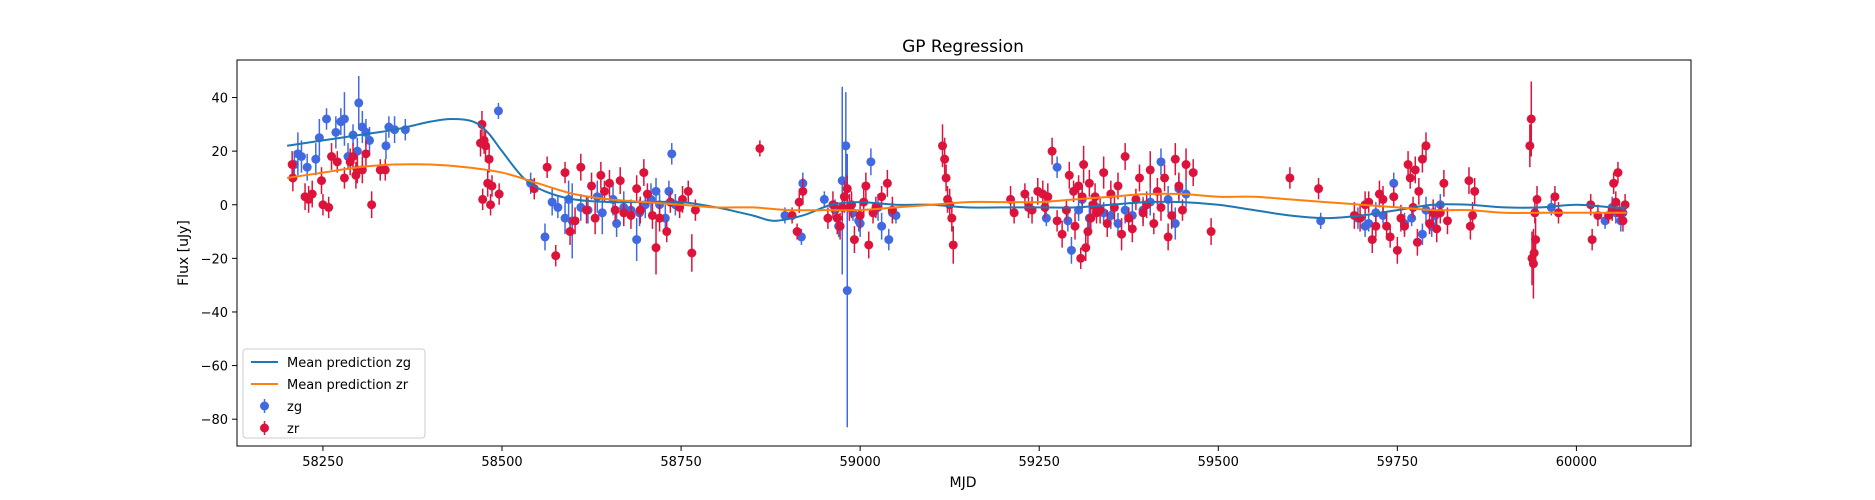  I want to click on legend-swatch-zr, so click(264, 428).